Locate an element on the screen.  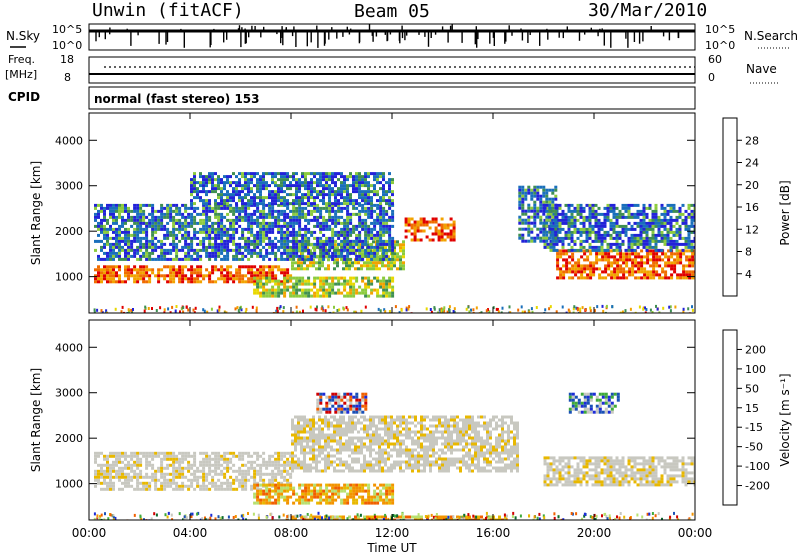
nave-tick-top: 60 is located at coordinates (715, 59).